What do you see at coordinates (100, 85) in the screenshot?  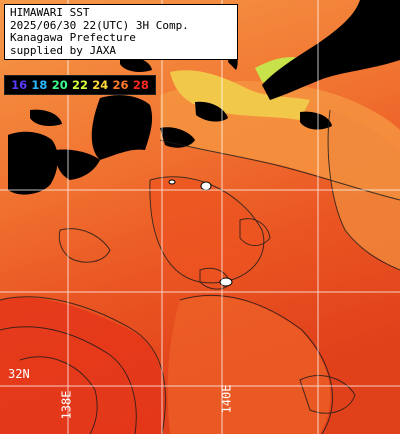 I see `legend-tick-24: 24` at bounding box center [100, 85].